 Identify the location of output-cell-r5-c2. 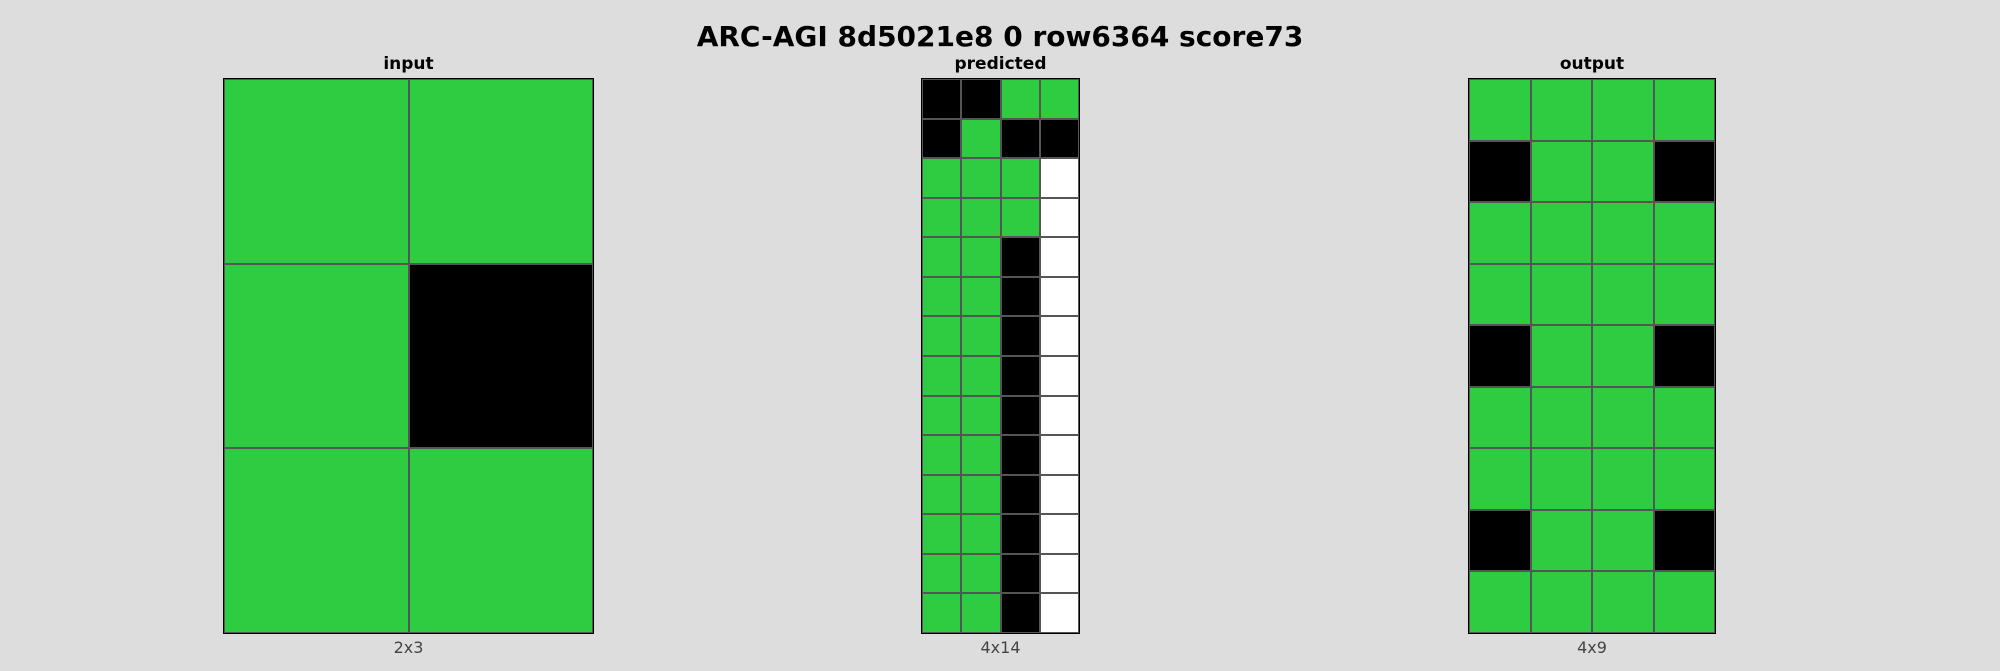
(1623, 417).